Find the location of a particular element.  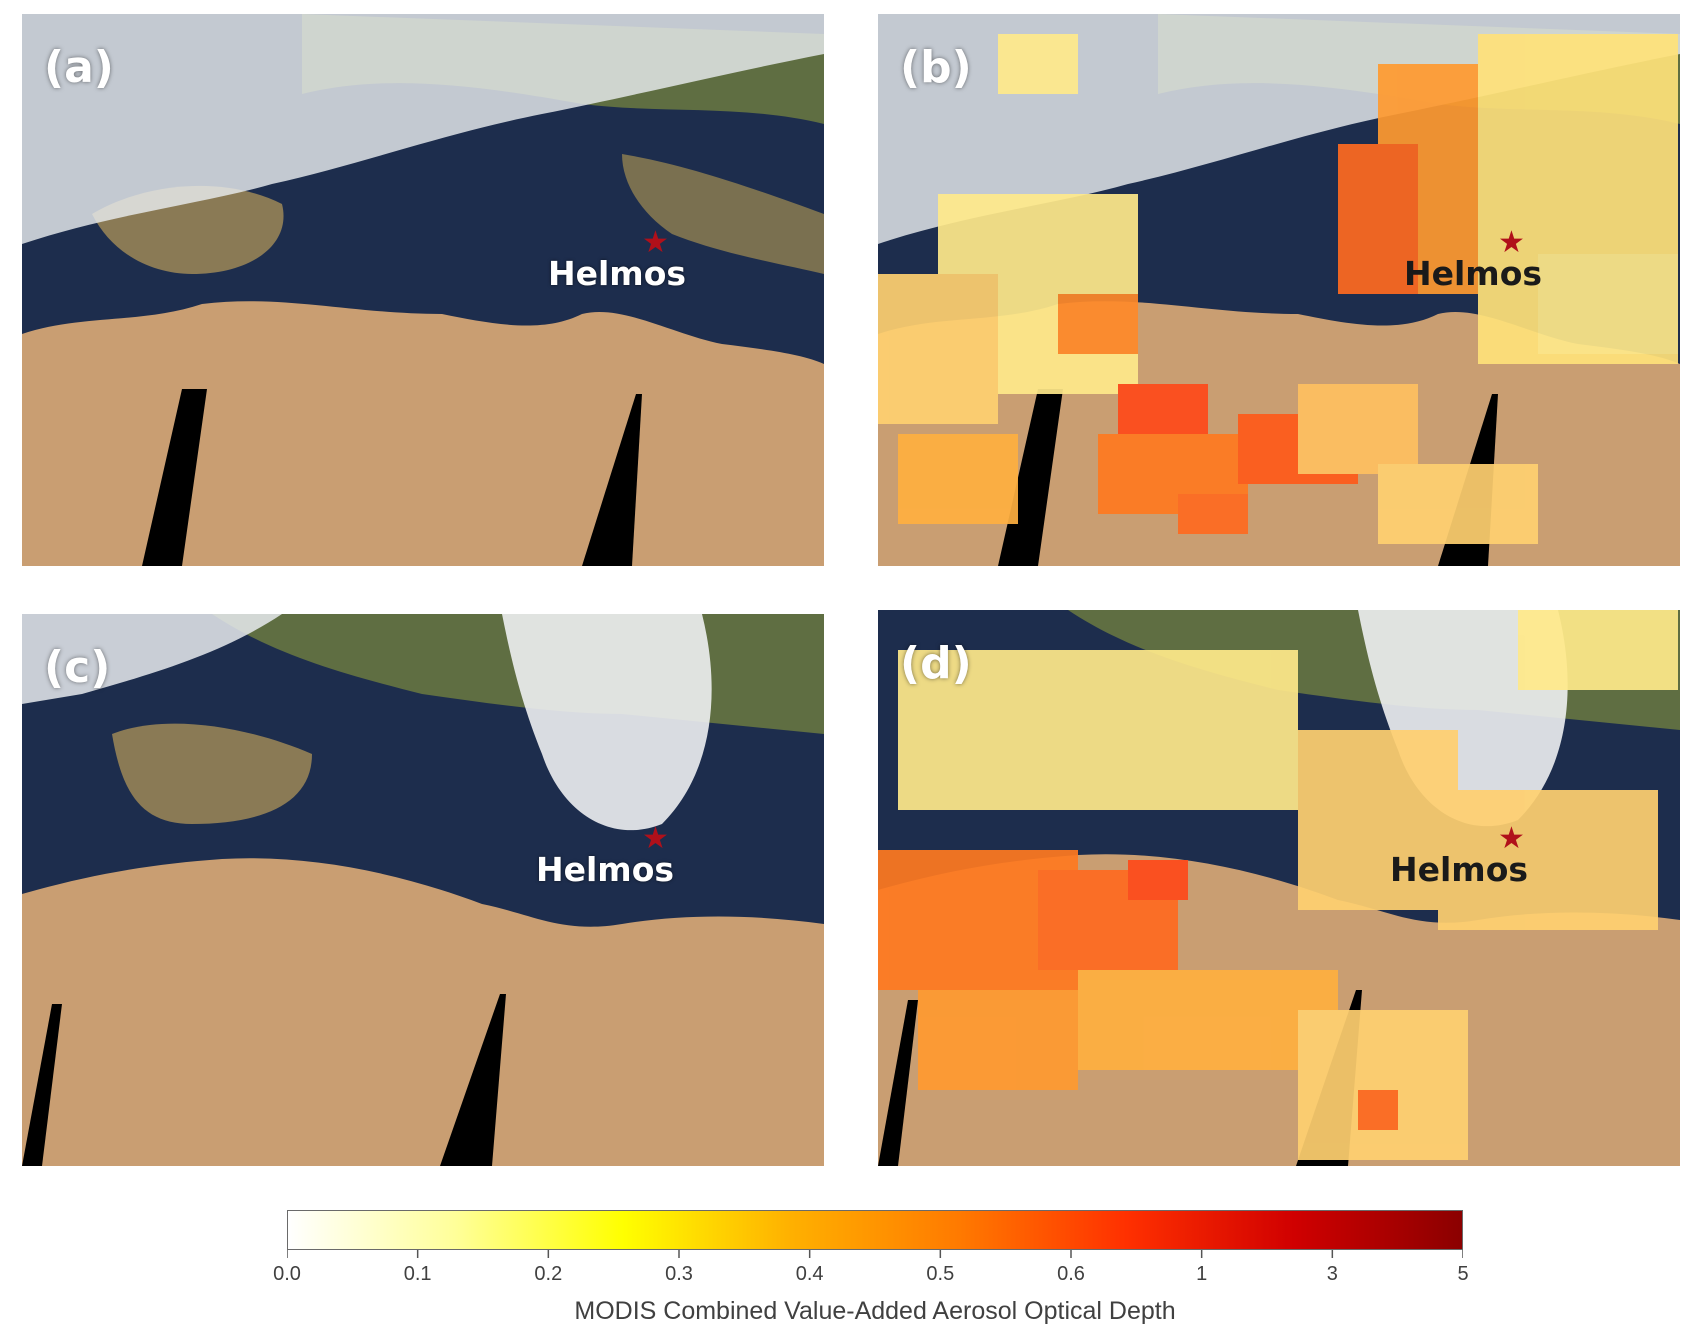

colorbar-tick-label: 0.2 is located at coordinates (548, 1274).